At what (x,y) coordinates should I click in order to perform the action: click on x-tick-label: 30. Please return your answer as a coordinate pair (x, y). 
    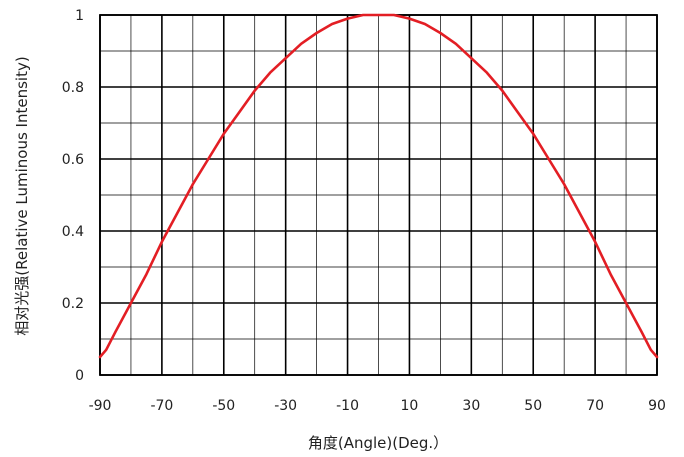
    Looking at the image, I should click on (471, 406).